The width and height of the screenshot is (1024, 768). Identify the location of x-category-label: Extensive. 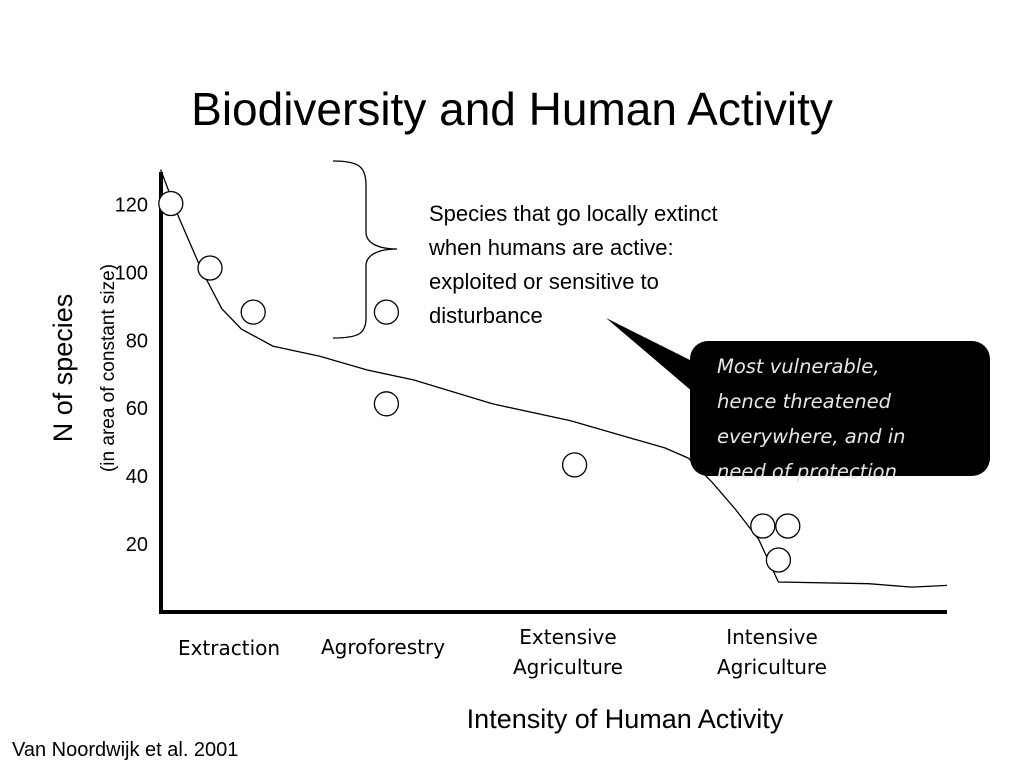
(567, 637).